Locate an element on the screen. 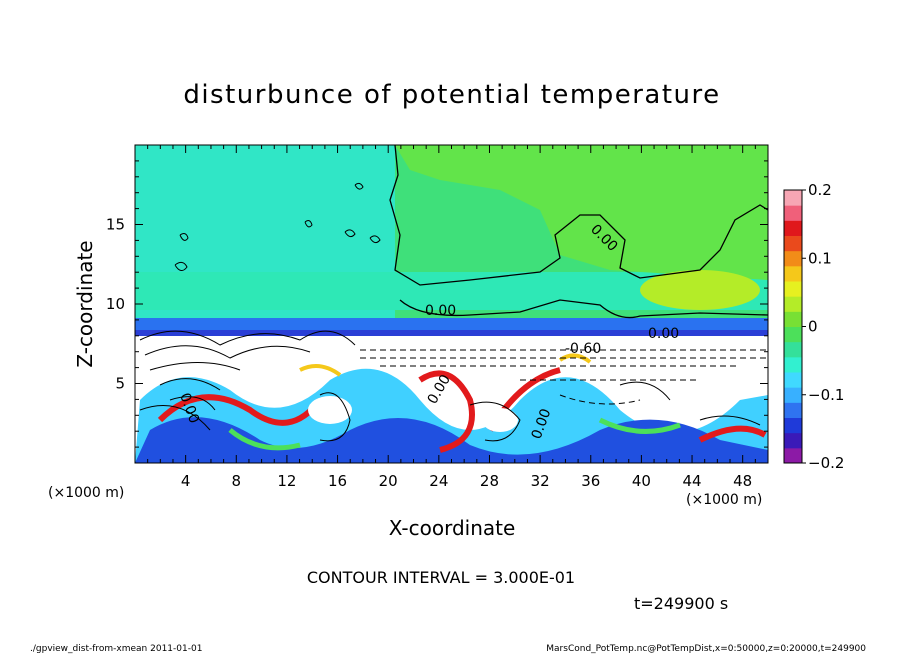 The height and width of the screenshot is (654, 904). dense-contours-left is located at coordinates (247, 370).